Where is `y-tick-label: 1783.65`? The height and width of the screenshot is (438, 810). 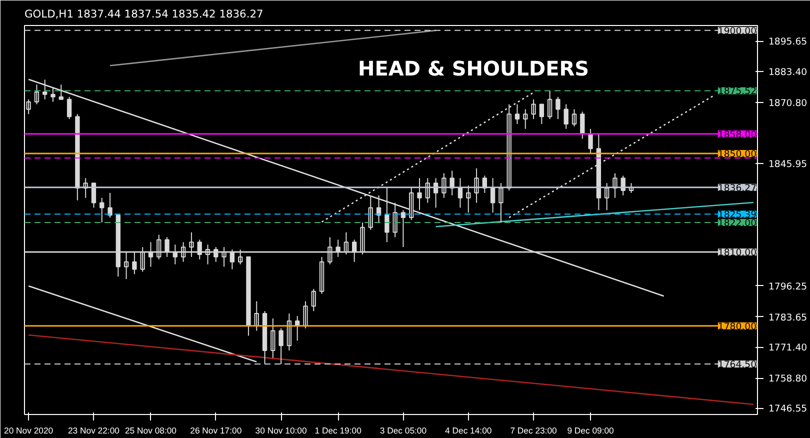
y-tick-label: 1783.65 is located at coordinates (788, 318).